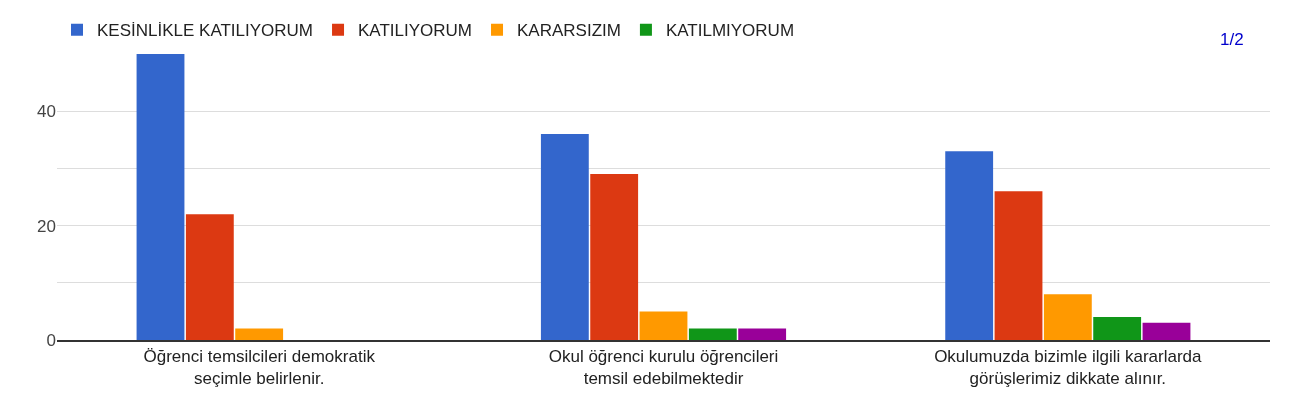 The image size is (1297, 419). I want to click on x-tick-label: Okulumuzda bizimle ilgili kararlarda görüşlerimiz dikkate alınır., so click(1068, 368).